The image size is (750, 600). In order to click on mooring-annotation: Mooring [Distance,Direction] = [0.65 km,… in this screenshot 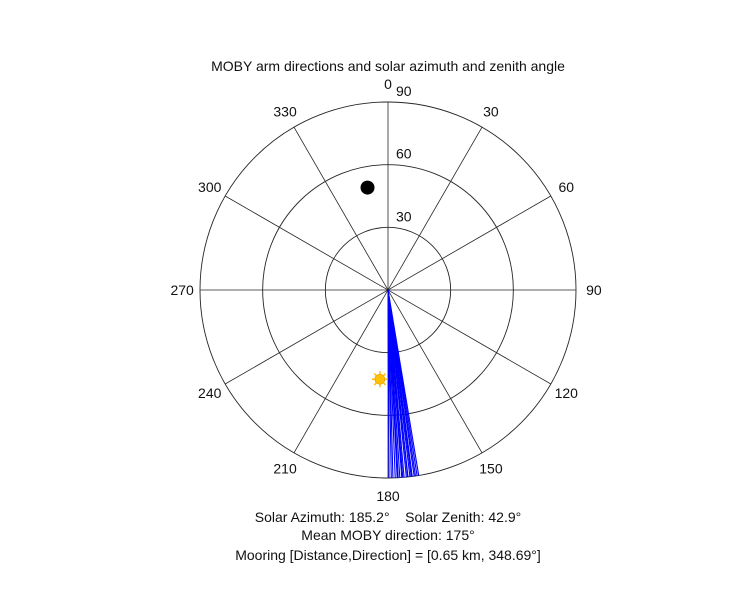, I will do `click(388, 555)`.